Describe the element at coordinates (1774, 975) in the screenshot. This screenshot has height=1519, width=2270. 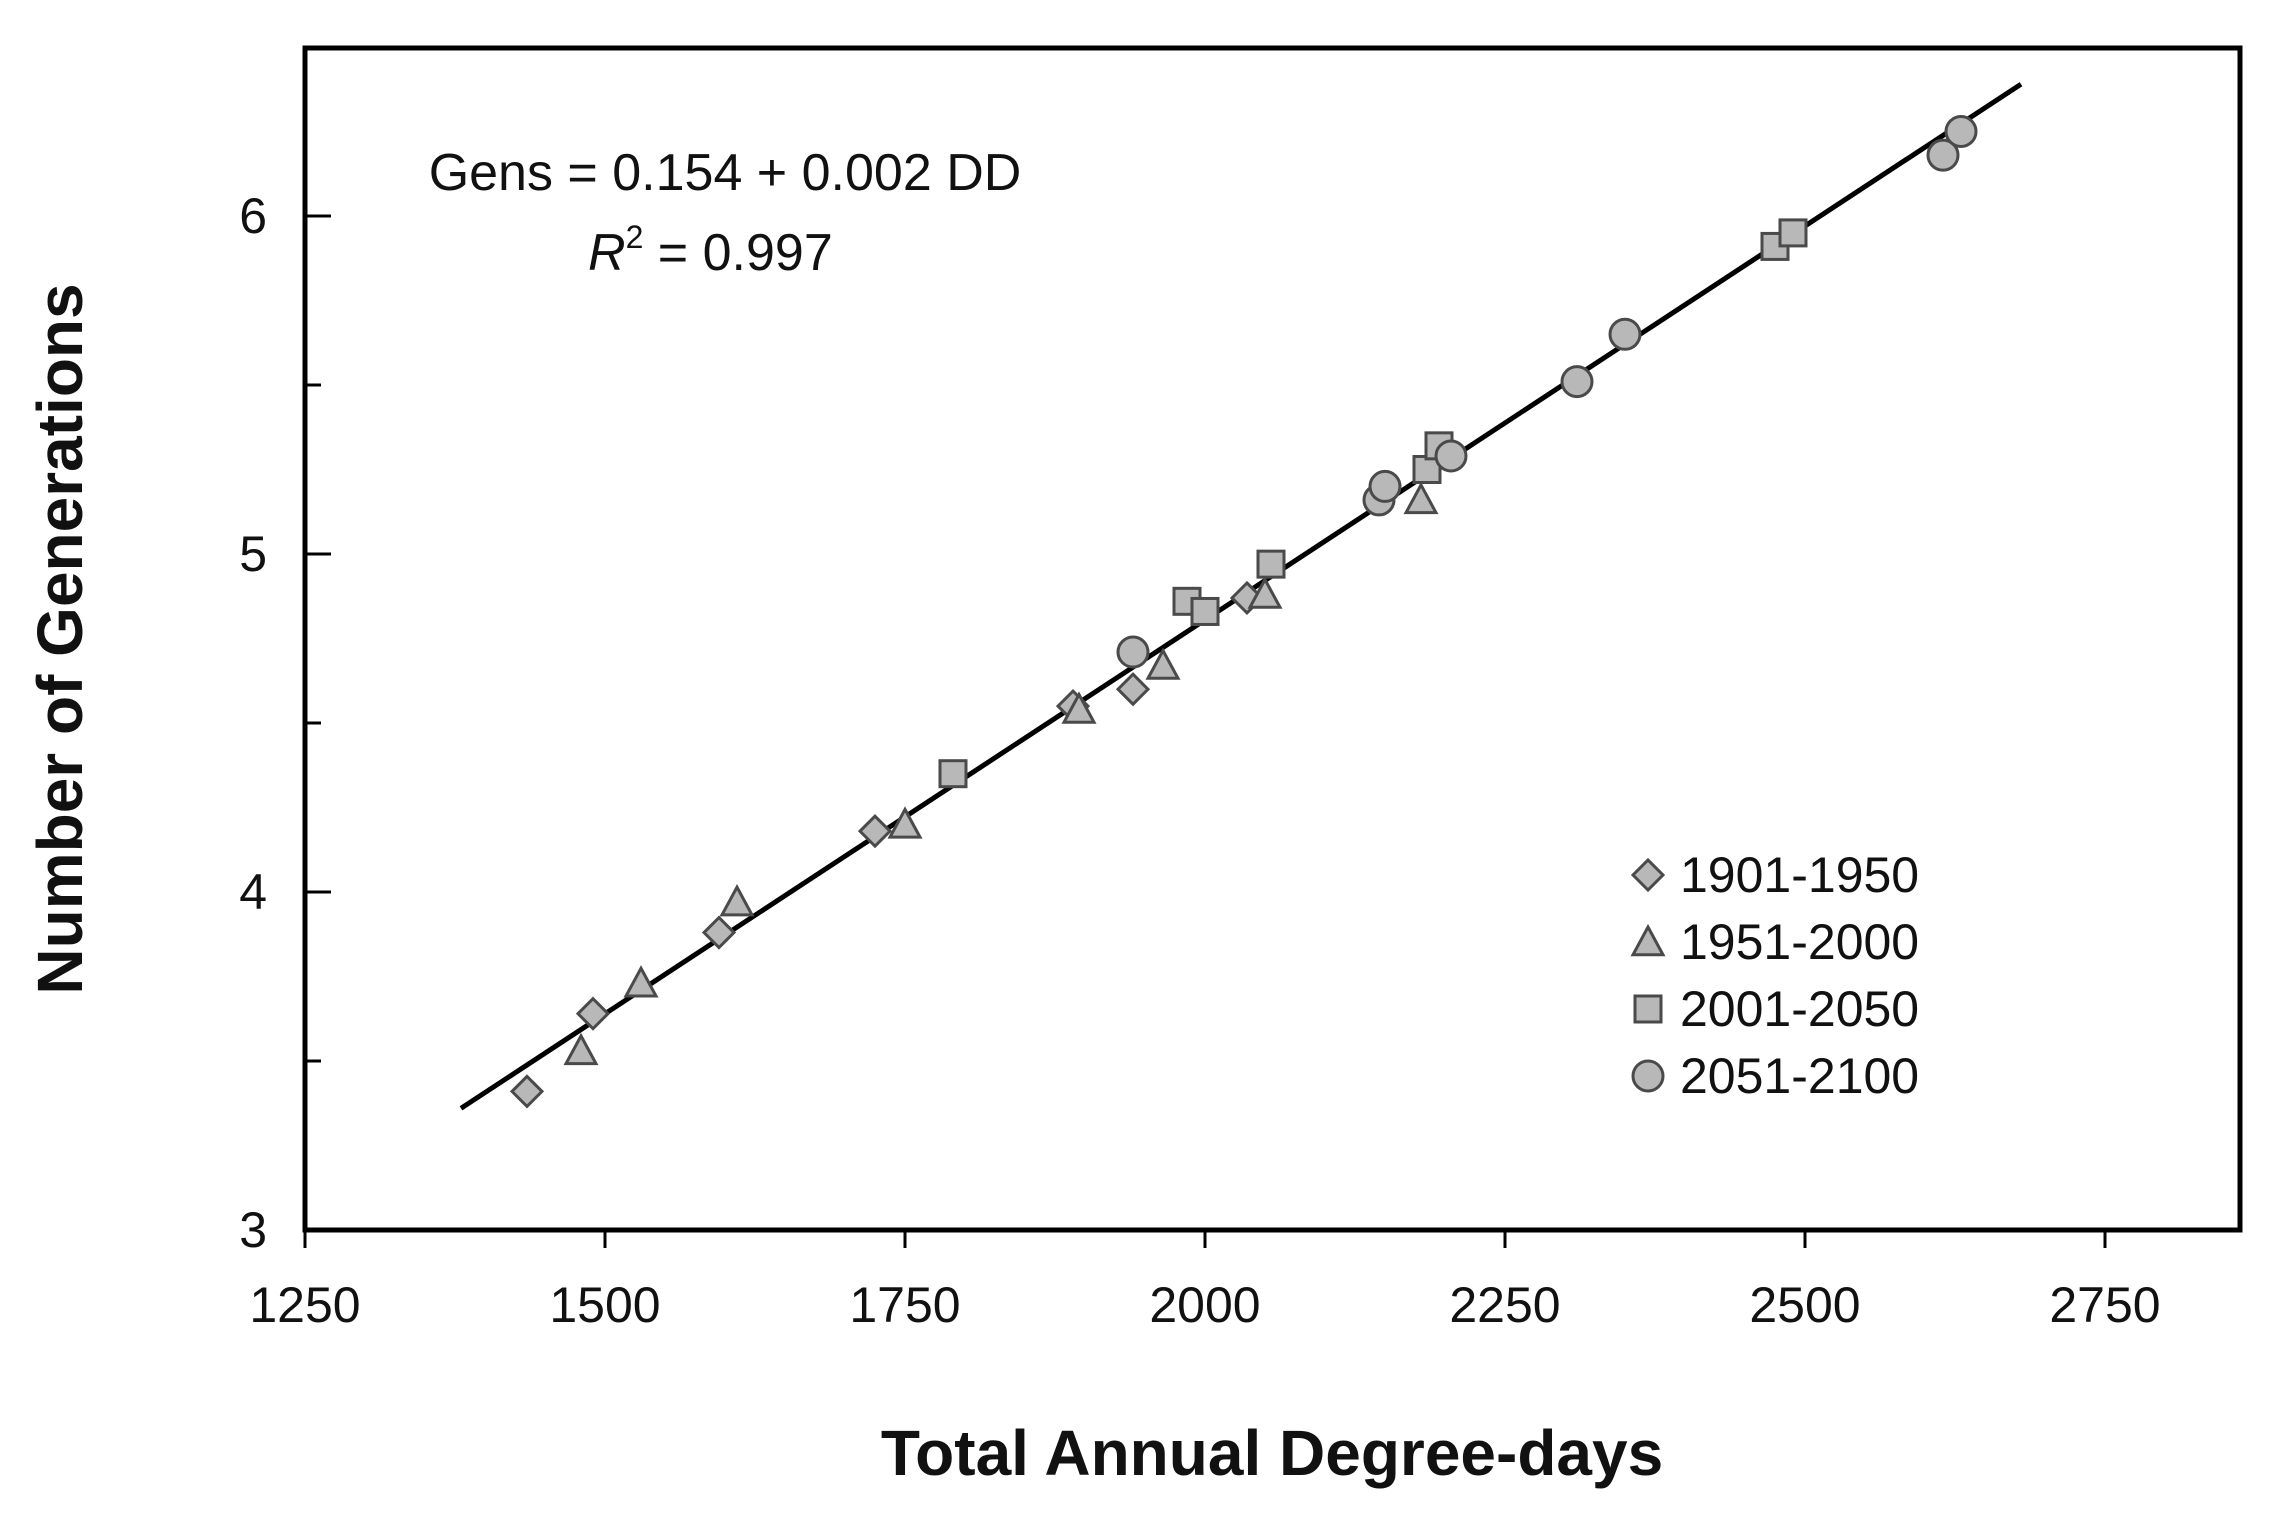
I see `legend: 1901-1950 1951-2000 2001-2050 2051-2100` at that location.